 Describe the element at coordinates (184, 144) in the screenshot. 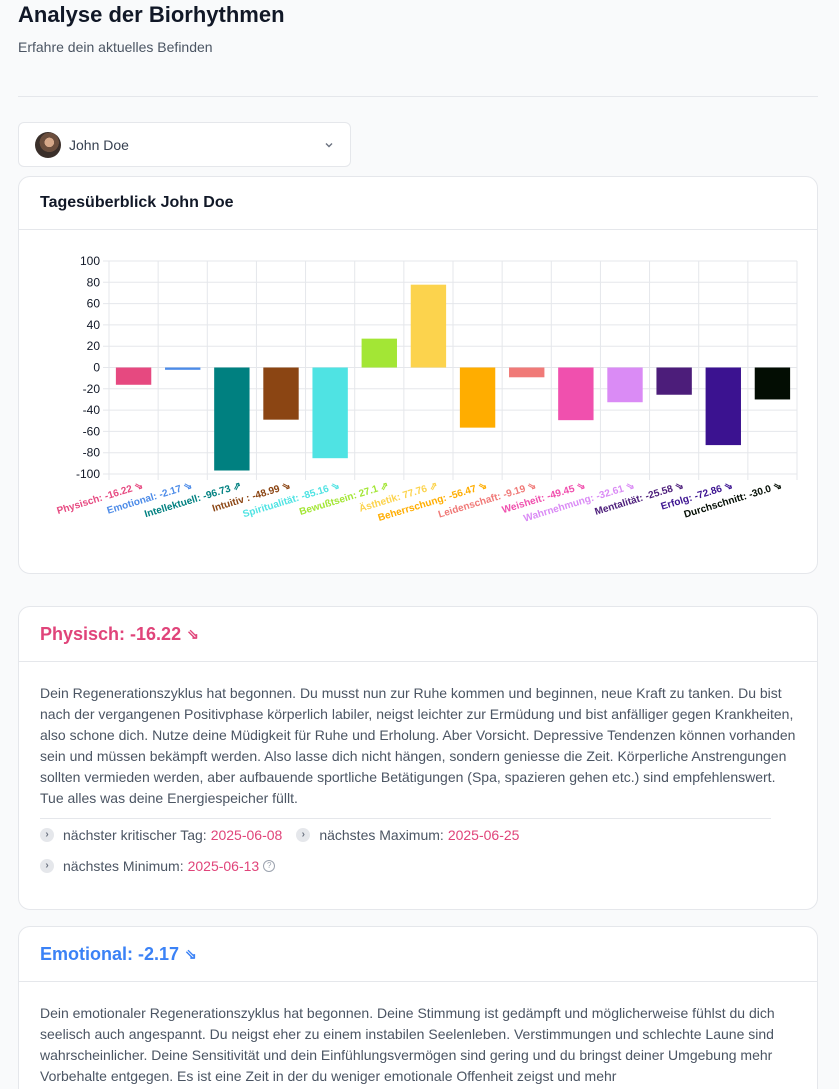

I see `person-select: John Doe` at that location.